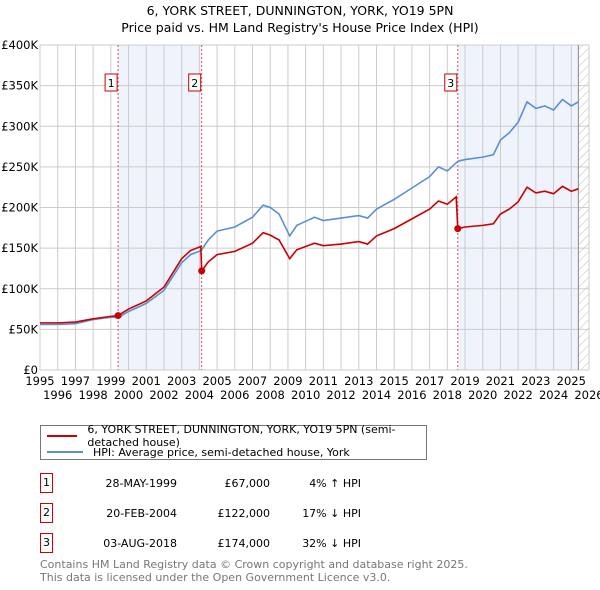 This screenshot has width=600, height=590. Describe the element at coordinates (411, 395) in the screenshot. I see `x-tick-label: 2016` at that location.